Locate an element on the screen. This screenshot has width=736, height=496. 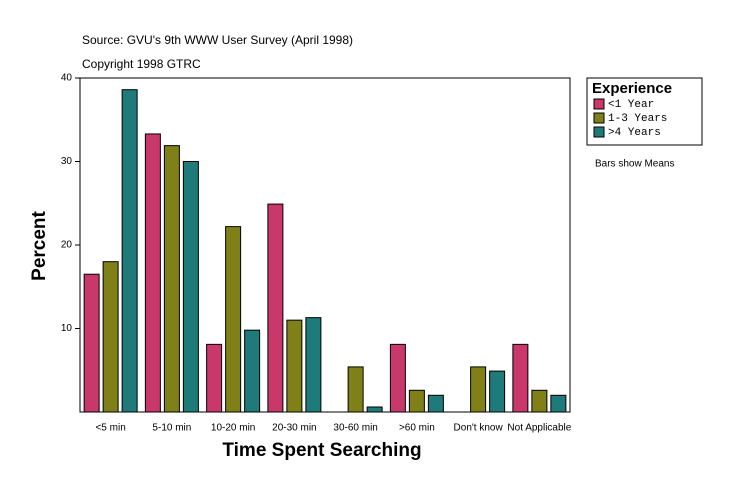
legend-label: >4 Years is located at coordinates (634, 133).